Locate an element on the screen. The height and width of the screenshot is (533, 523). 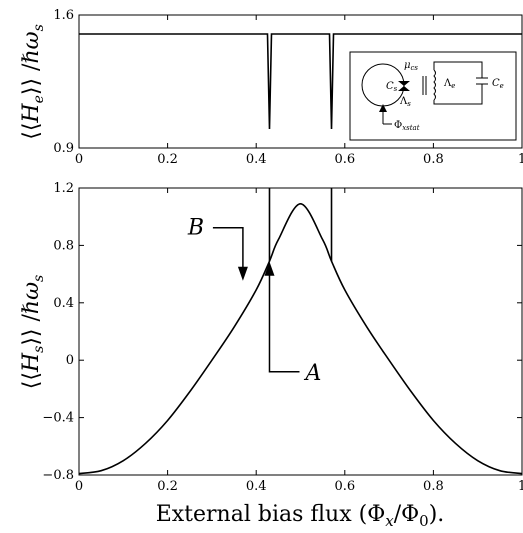
inset-frame is located at coordinates (433, 96).